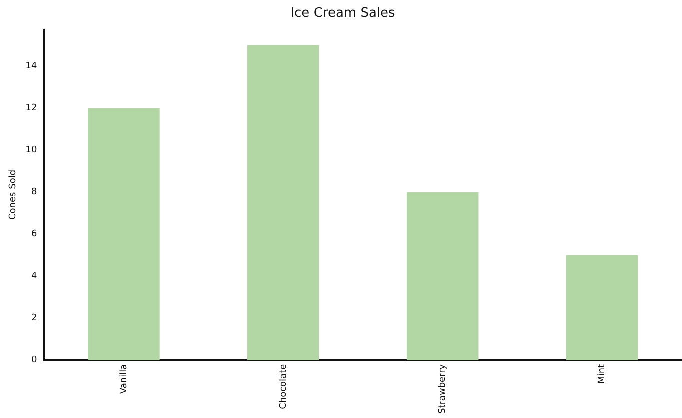 This screenshot has height=418, width=682. What do you see at coordinates (13, 195) in the screenshot?
I see `y-axis-title: Cones Sold` at bounding box center [13, 195].